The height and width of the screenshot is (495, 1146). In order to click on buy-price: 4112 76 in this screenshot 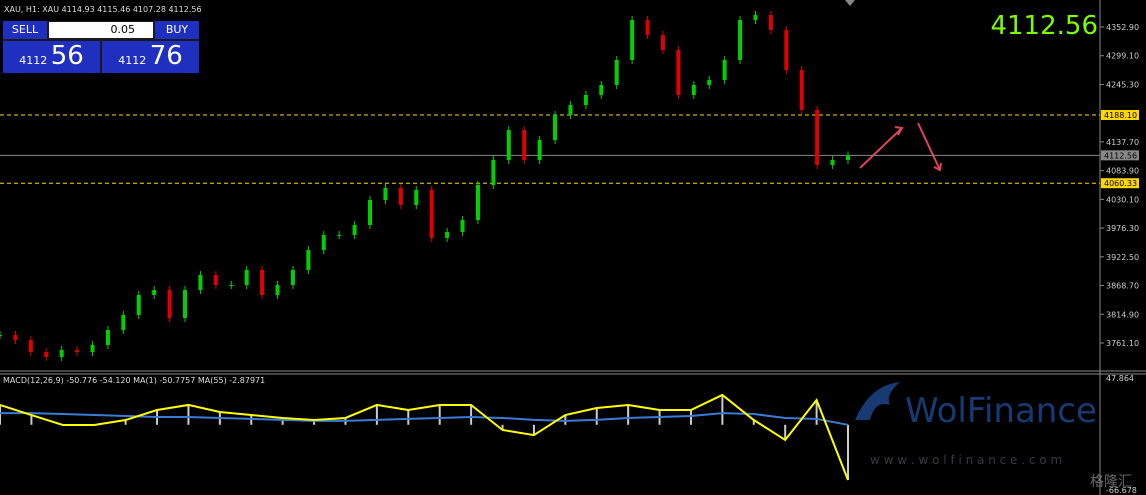, I will do `click(150, 57)`.